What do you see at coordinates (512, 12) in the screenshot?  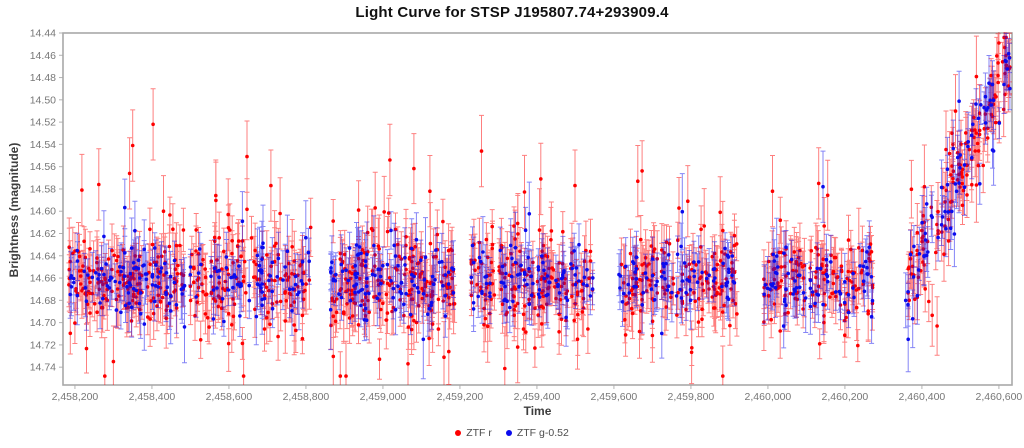 I see `chart-title: Light Curve for STSP J195807.74+293909.4` at bounding box center [512, 12].